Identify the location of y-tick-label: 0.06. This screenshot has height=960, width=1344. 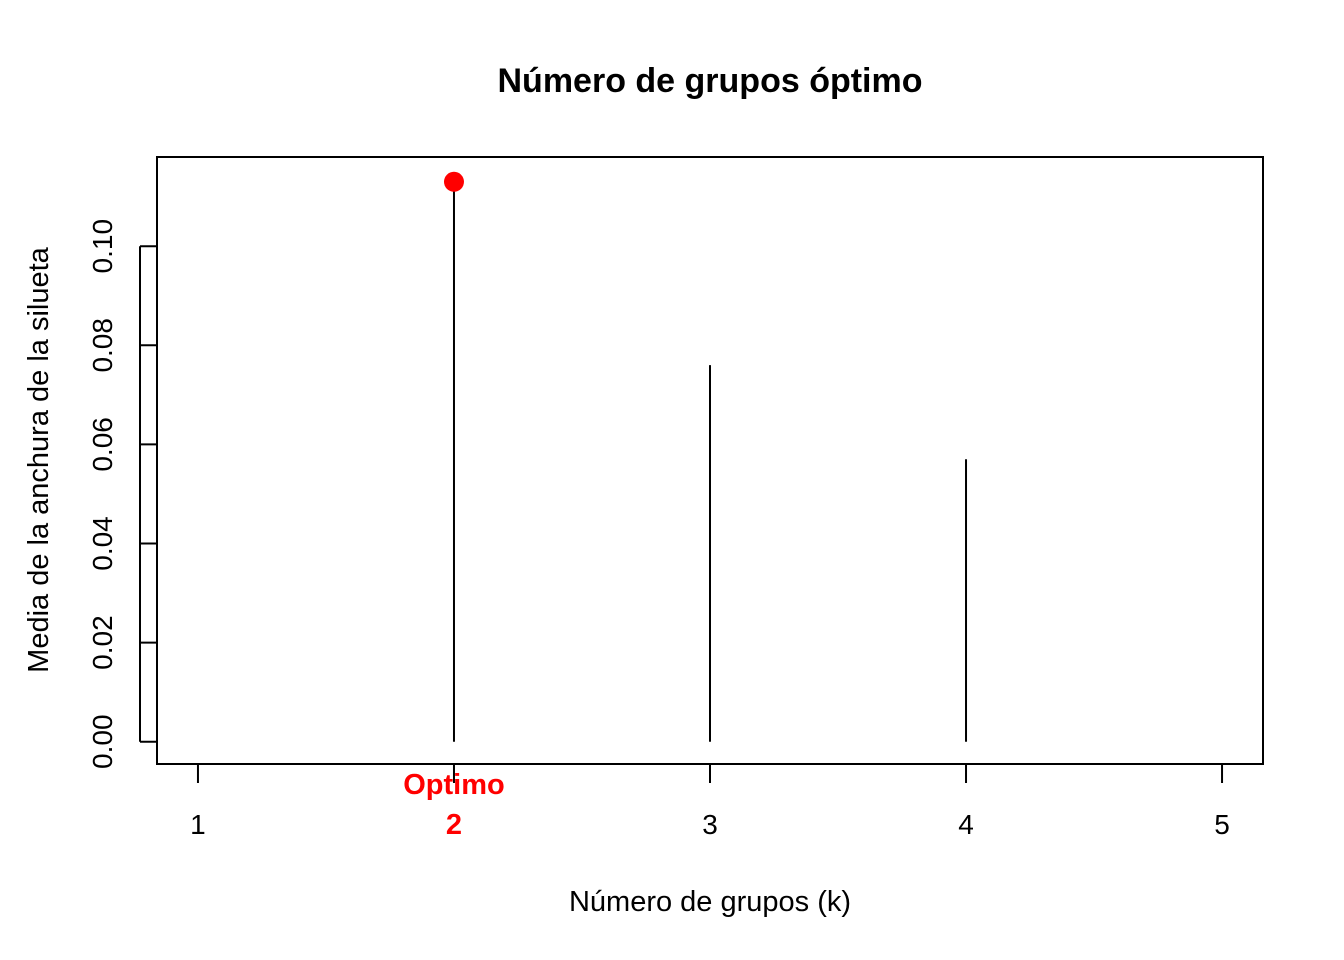
(102, 444).